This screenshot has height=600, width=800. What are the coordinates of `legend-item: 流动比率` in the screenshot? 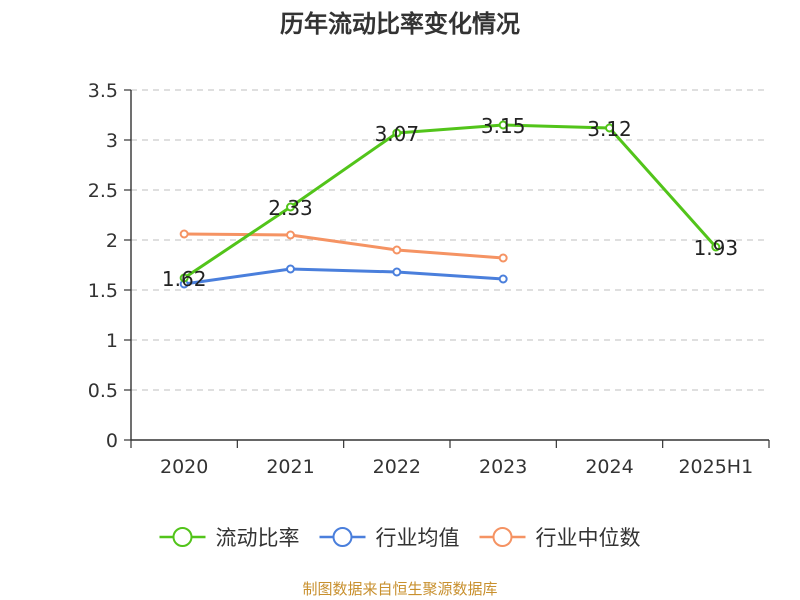 It's located at (229, 538).